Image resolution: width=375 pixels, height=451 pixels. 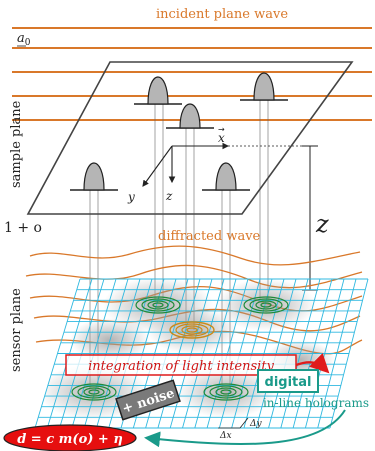 I want to click on integration-label: integration of light intensity, so click(x=181, y=366).